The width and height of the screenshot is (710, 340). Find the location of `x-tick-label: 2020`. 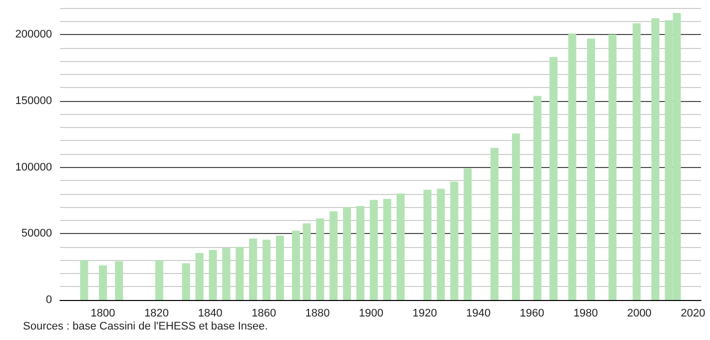

x-tick-label: 2020 is located at coordinates (693, 314).